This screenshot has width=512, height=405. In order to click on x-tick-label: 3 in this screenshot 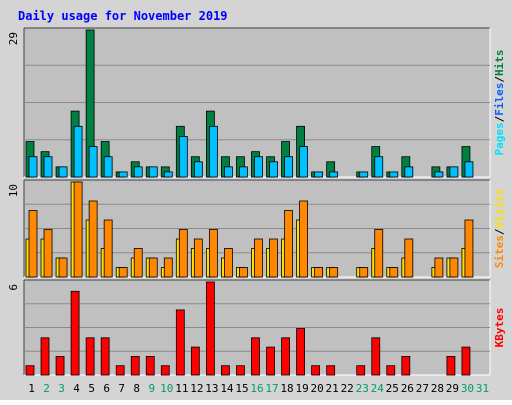, I will do `click(61, 388)`.